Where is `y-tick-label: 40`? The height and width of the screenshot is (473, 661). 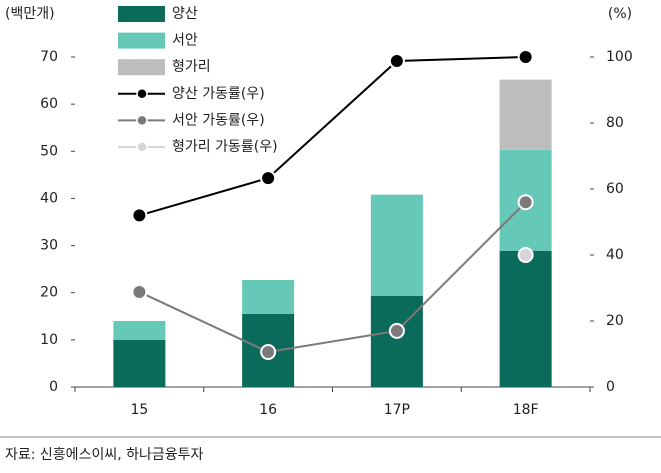
y-tick-label: 40 is located at coordinates (49, 198).